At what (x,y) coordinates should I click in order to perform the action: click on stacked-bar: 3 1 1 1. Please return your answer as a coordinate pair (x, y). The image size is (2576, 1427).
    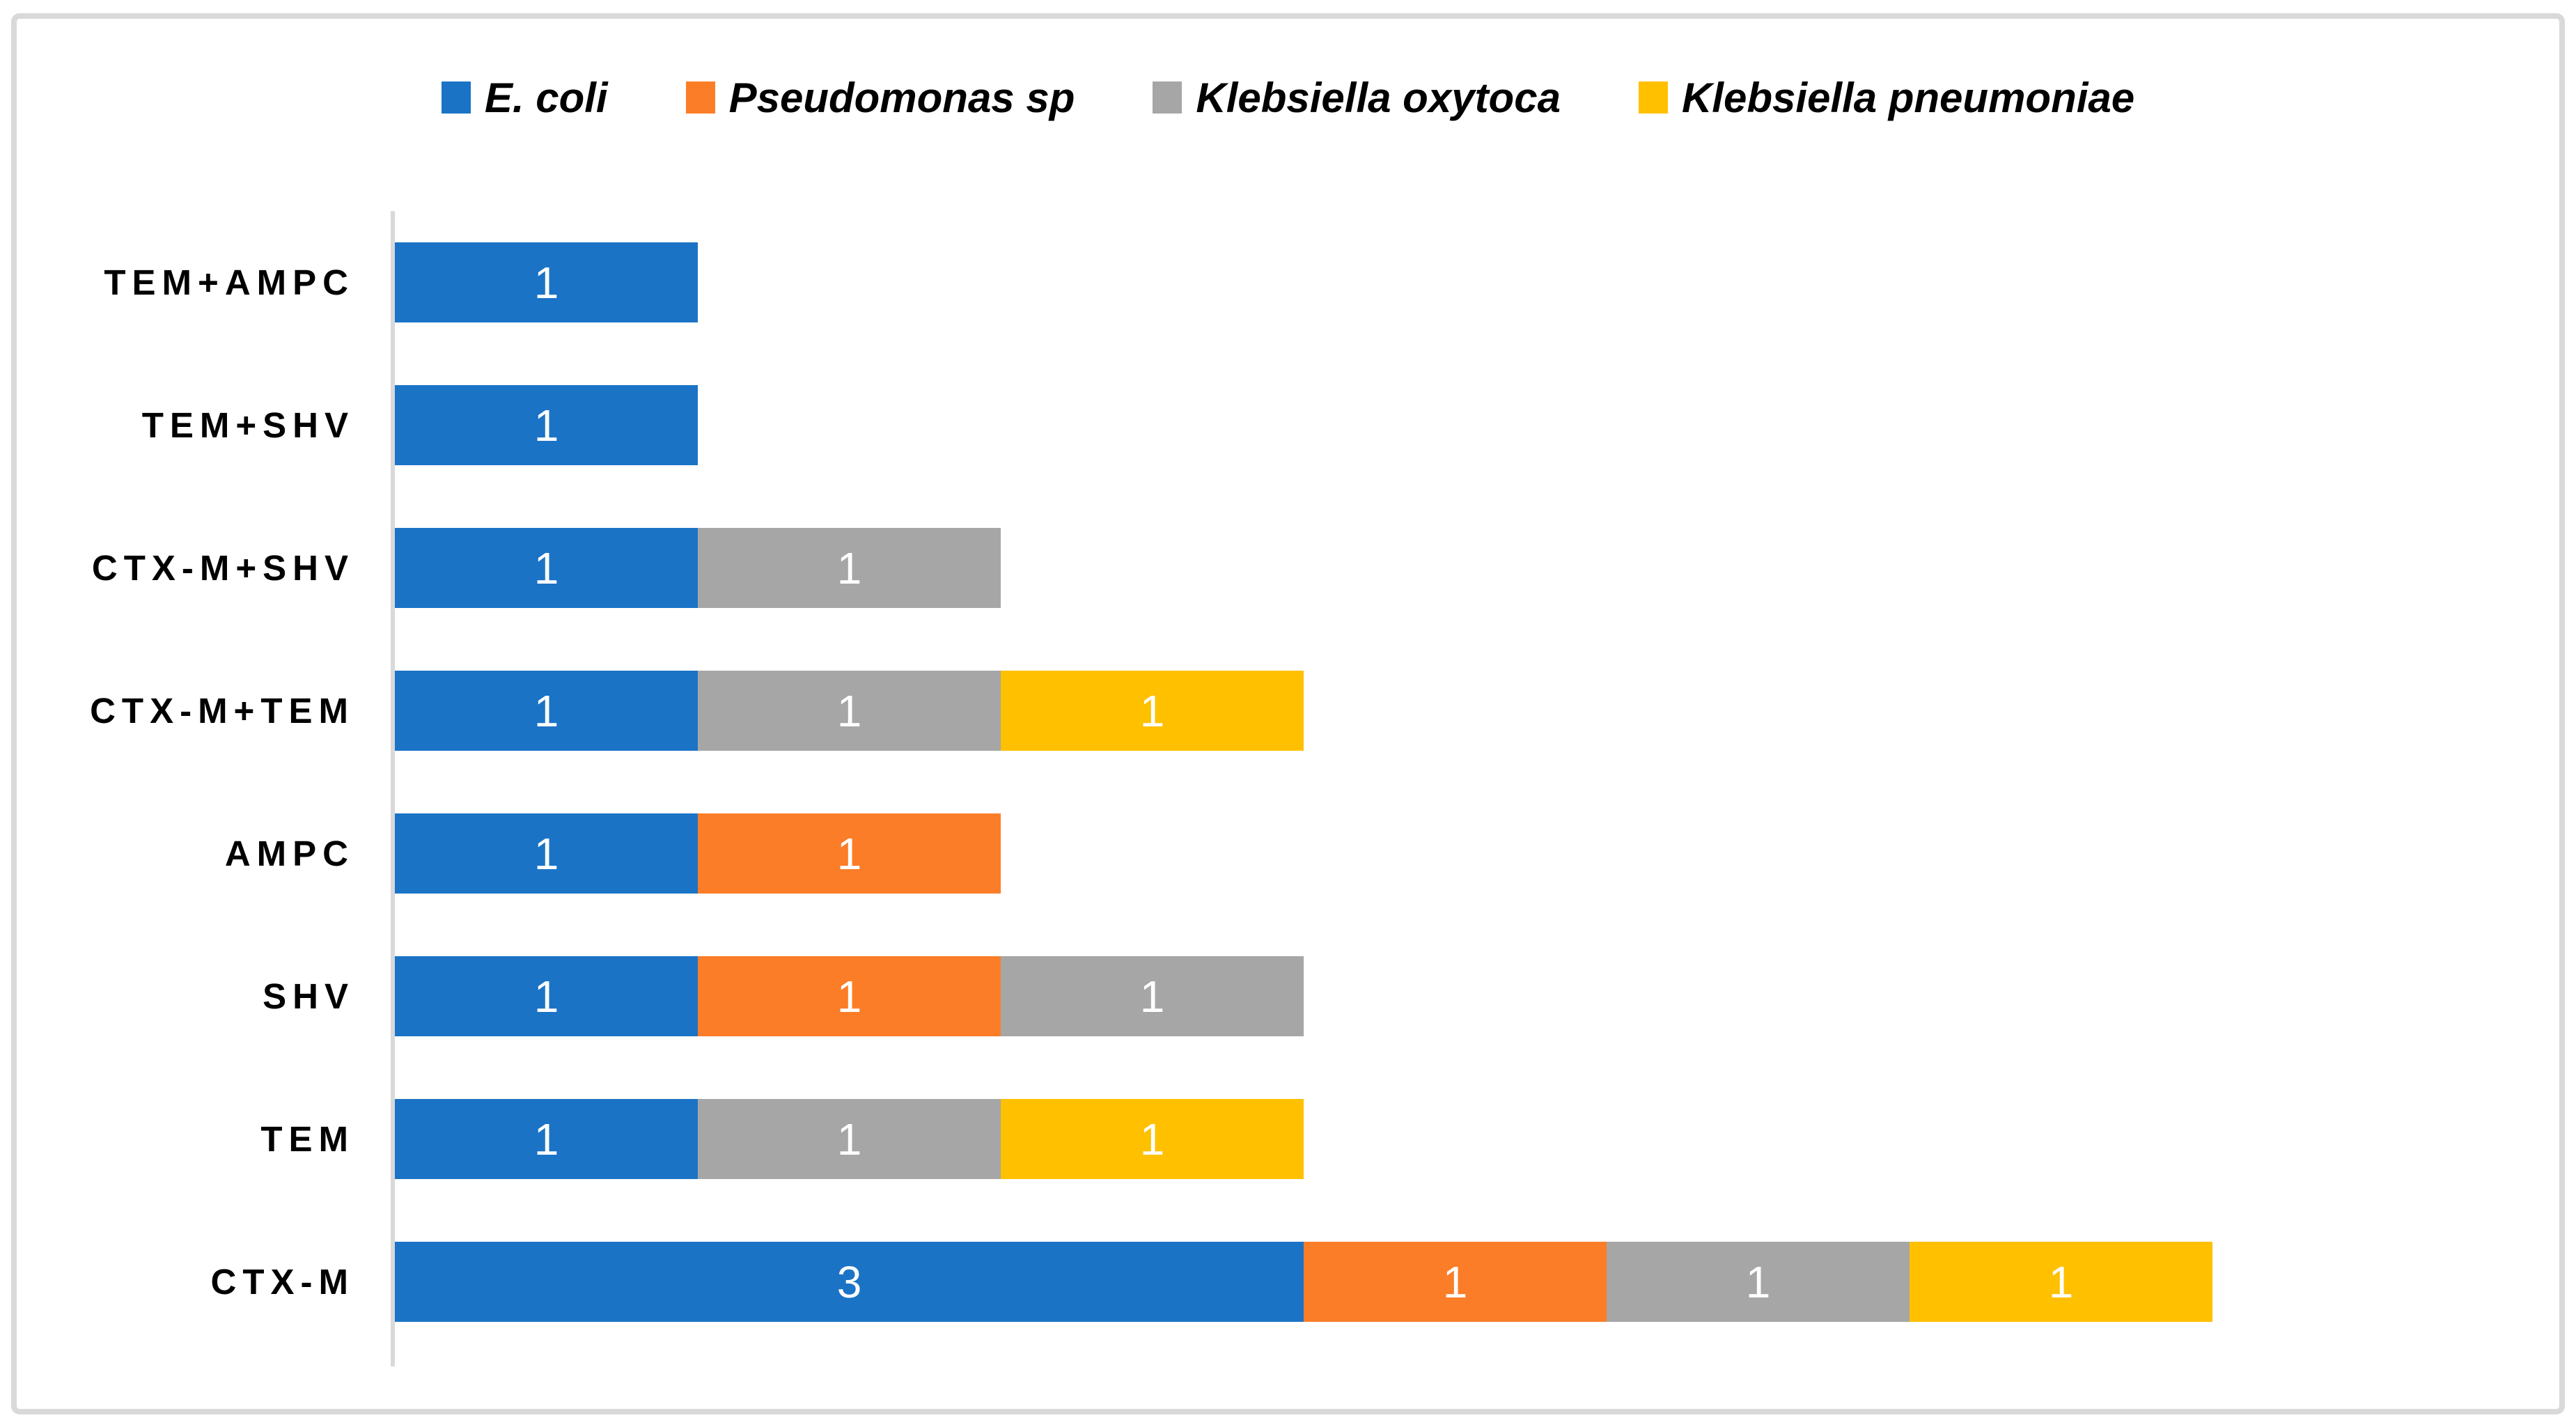
    Looking at the image, I should click on (1303, 1282).